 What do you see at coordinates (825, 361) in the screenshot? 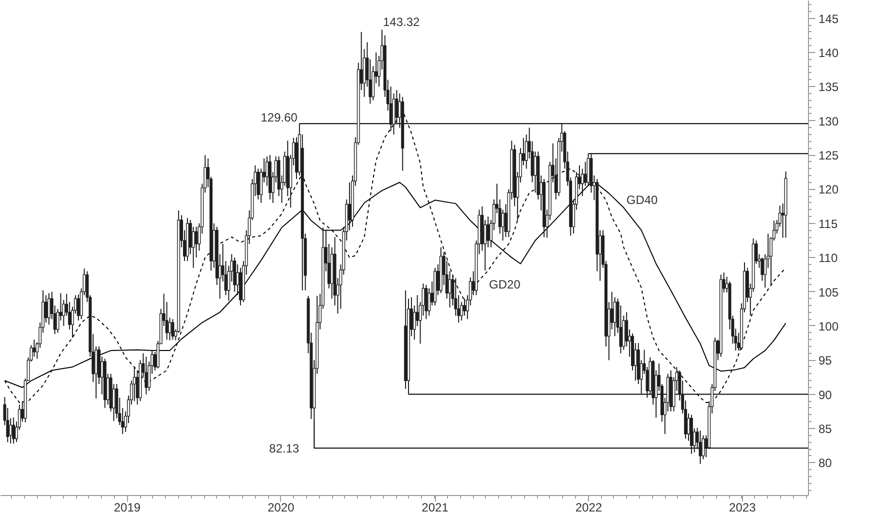
I see `y-tick-label: 95` at bounding box center [825, 361].